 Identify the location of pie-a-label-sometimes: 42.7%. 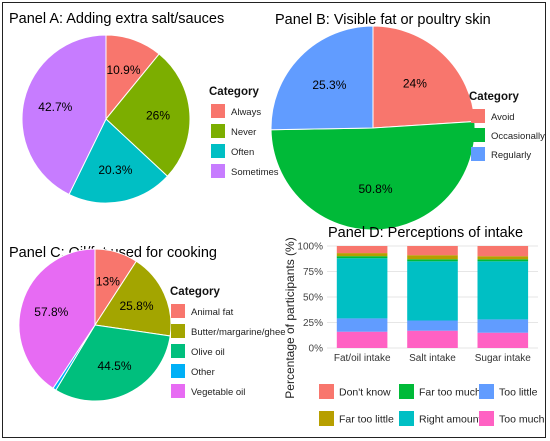
(55, 107).